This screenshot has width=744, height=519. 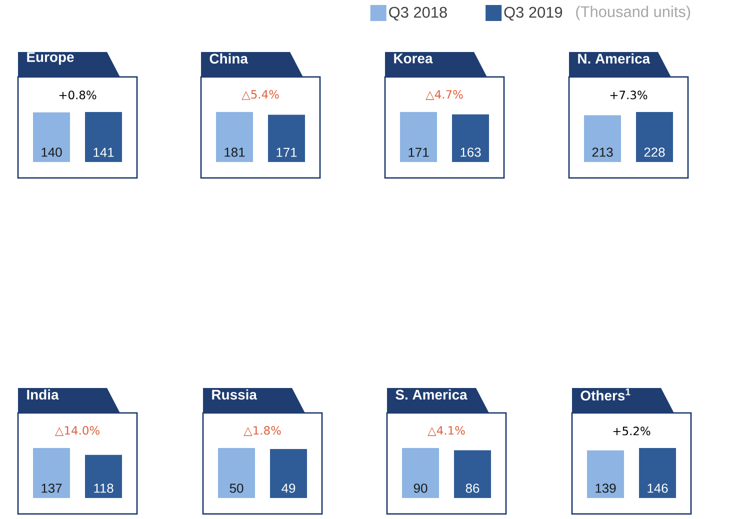 I want to click on chart-title: S. America, so click(x=432, y=394).